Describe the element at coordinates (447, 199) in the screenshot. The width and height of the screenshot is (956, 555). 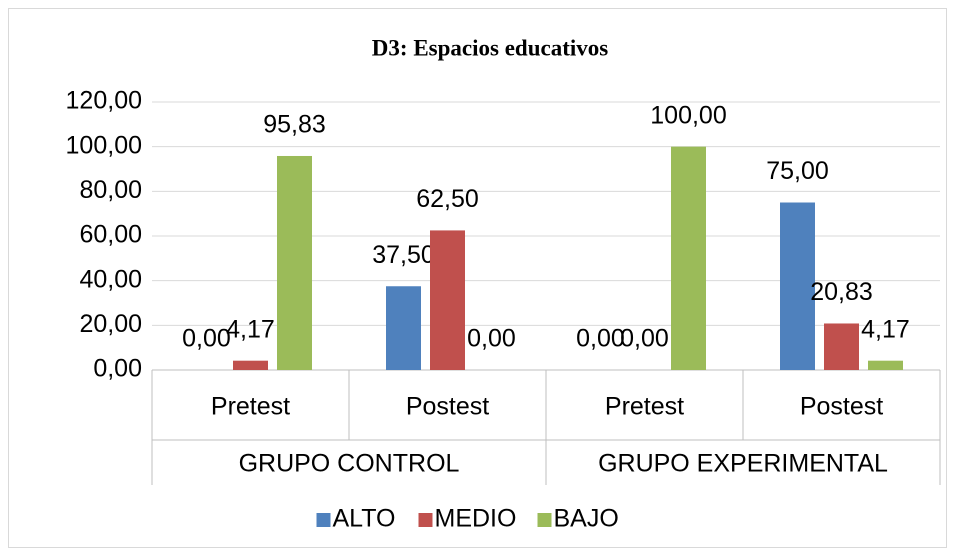
I see `data-label: 62,50` at that location.